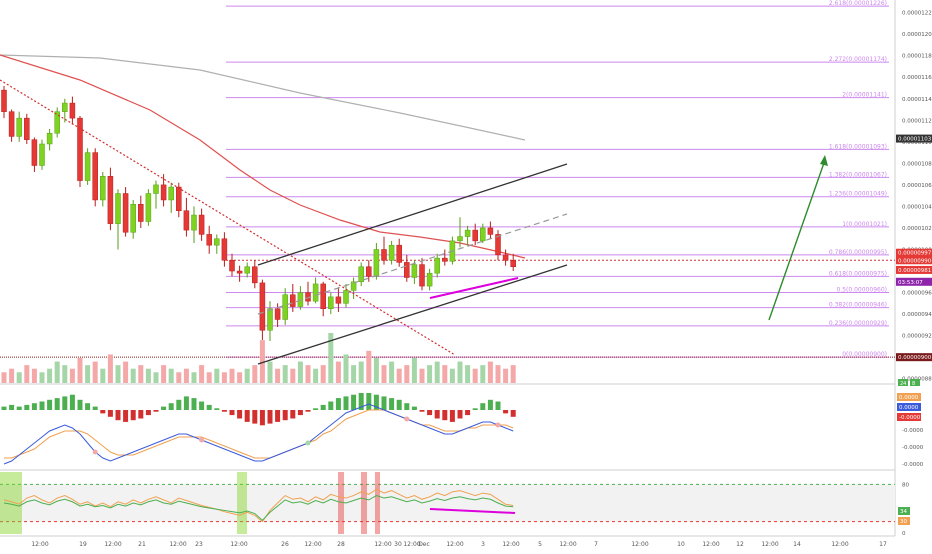 Image resolution: width=932 pixels, height=554 pixels. Describe the element at coordinates (474, 288) in the screenshot. I see `divergence-line` at that location.